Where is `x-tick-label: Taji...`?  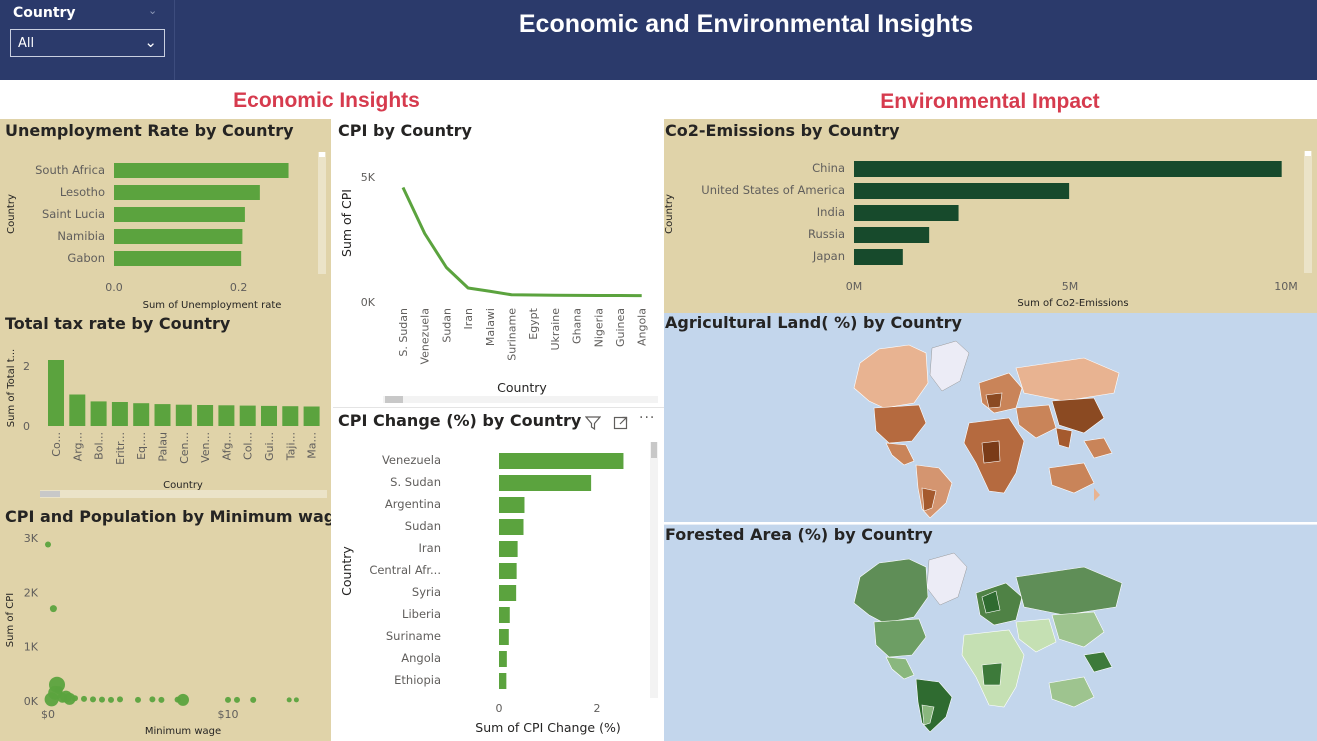
x-tick-label: Taji... is located at coordinates (290, 446).